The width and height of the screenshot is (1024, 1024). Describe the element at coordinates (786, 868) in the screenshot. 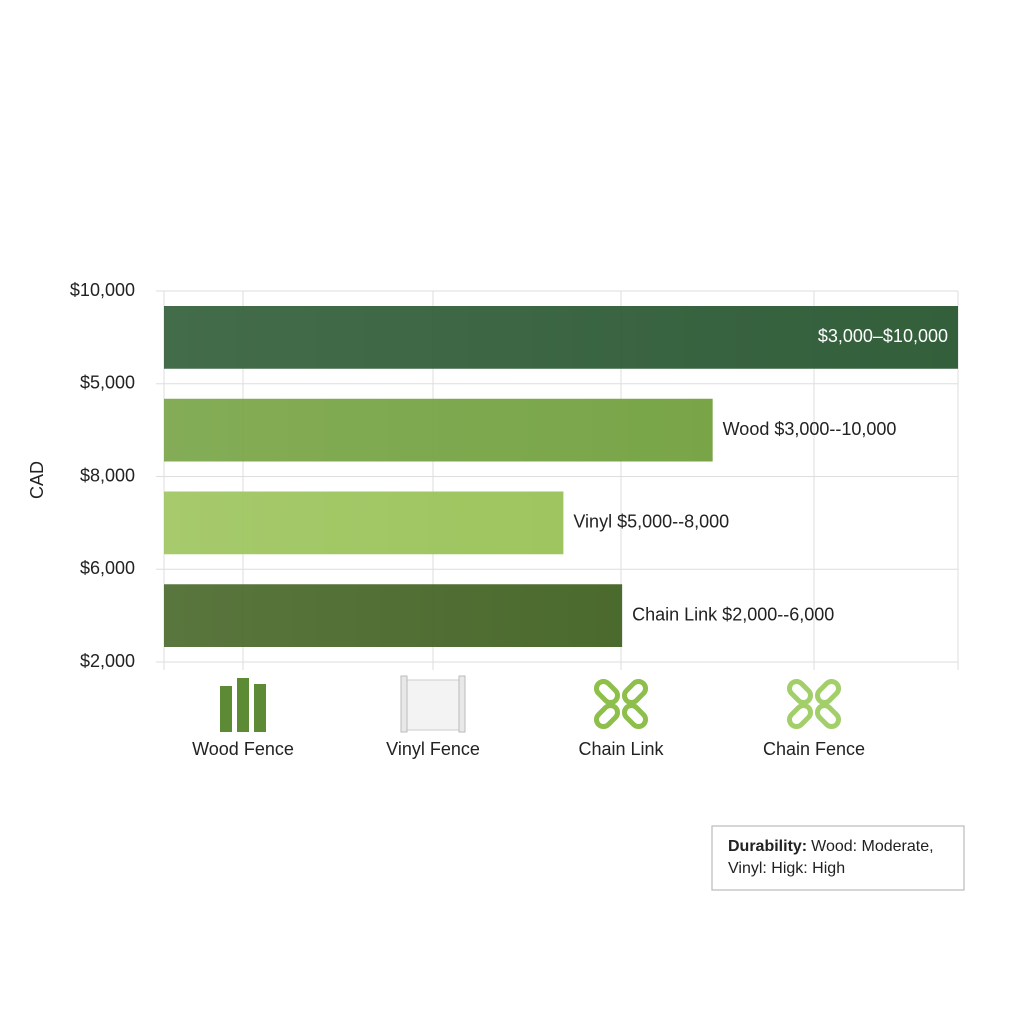

I see `note-text: Vinyl: Higk: High` at that location.